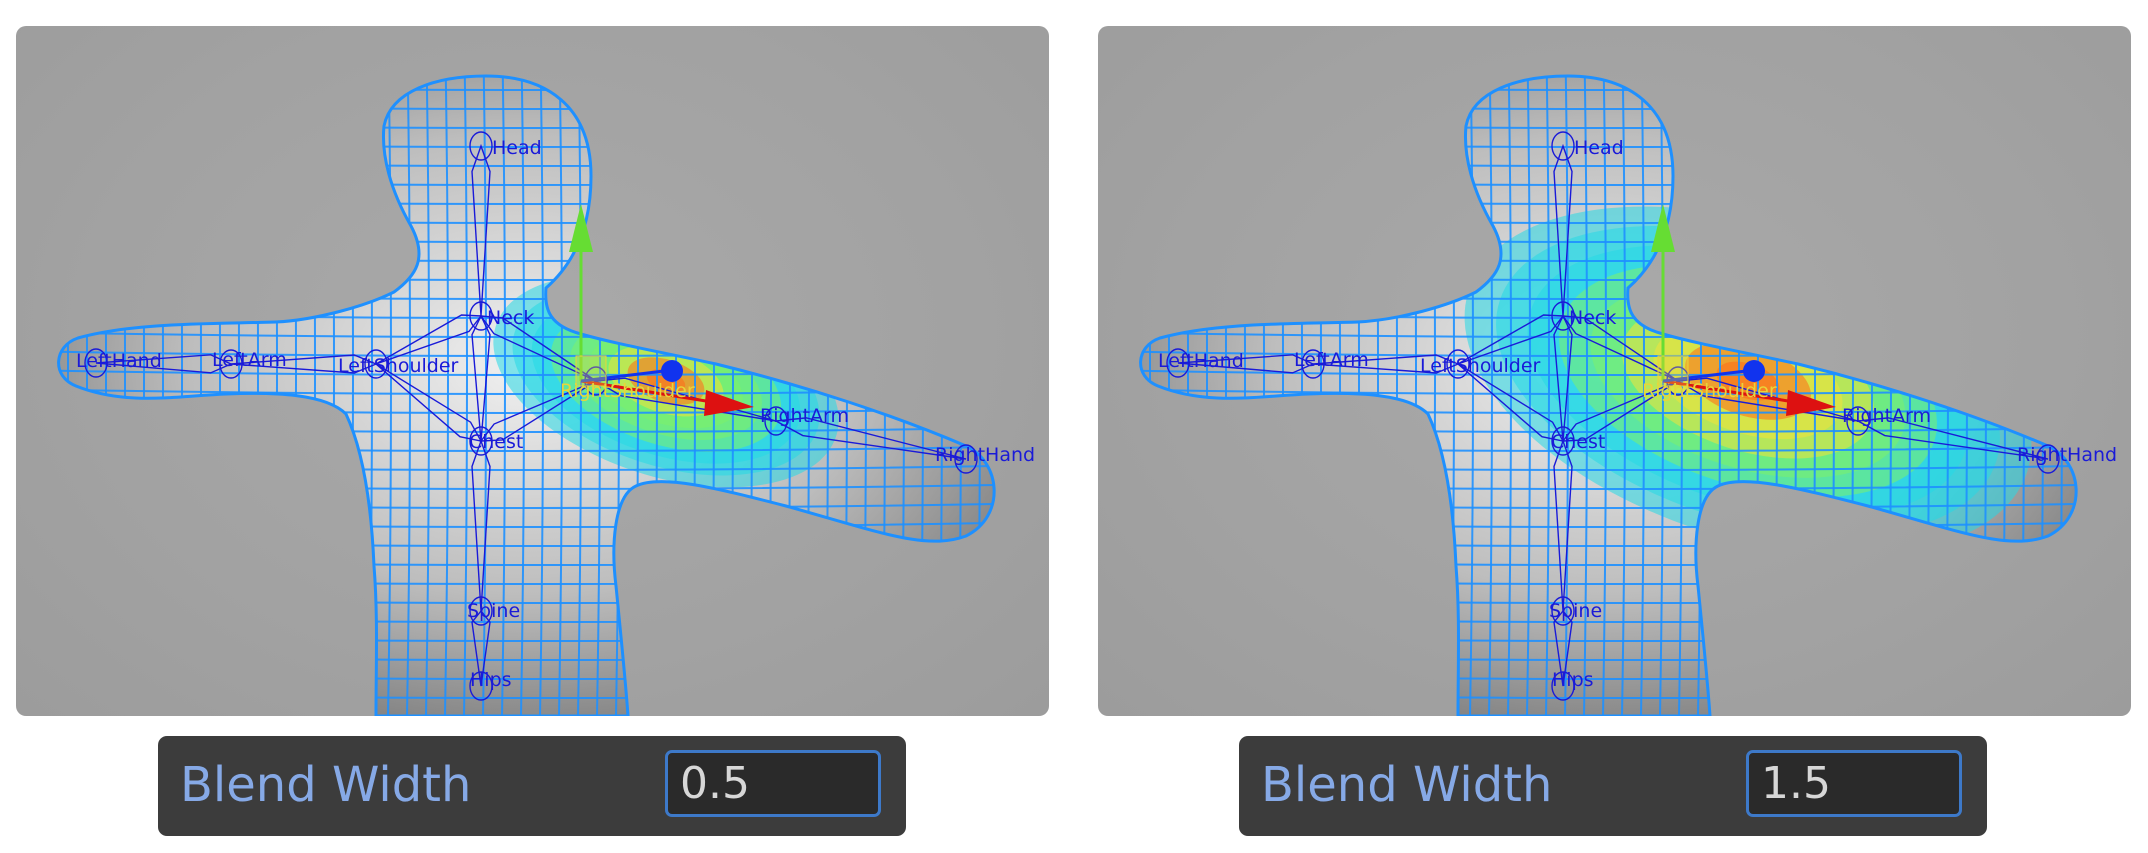  I want to click on blend-width-panel-left: Blend Width 0.5, so click(532, 786).